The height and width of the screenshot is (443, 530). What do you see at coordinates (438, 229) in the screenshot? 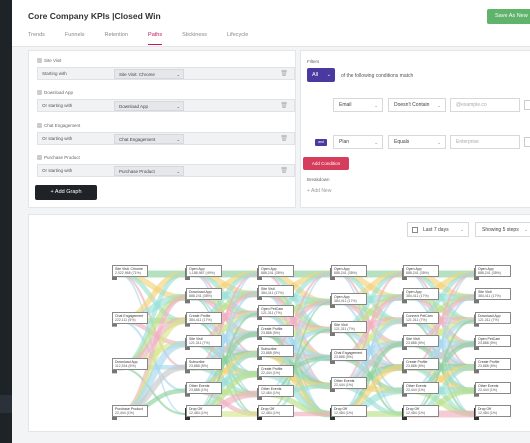
I see `date-range-select: Last 7 days ⌄` at bounding box center [438, 229].